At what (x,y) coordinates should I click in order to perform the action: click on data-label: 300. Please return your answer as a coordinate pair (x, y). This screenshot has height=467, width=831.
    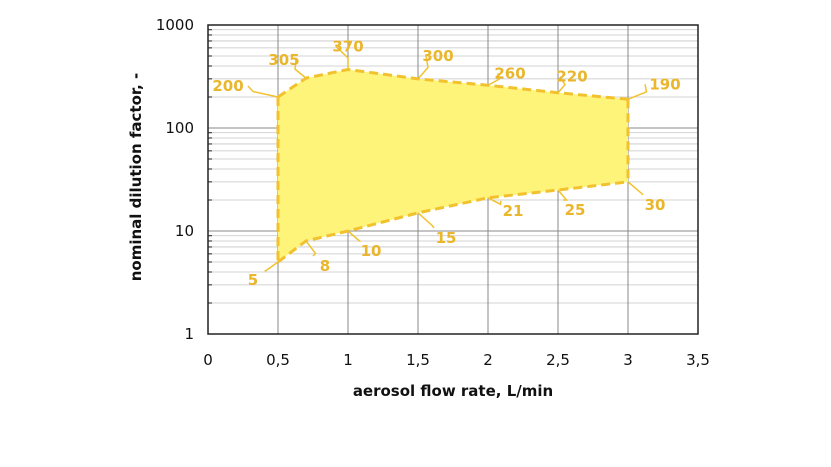
    Looking at the image, I should click on (437, 56).